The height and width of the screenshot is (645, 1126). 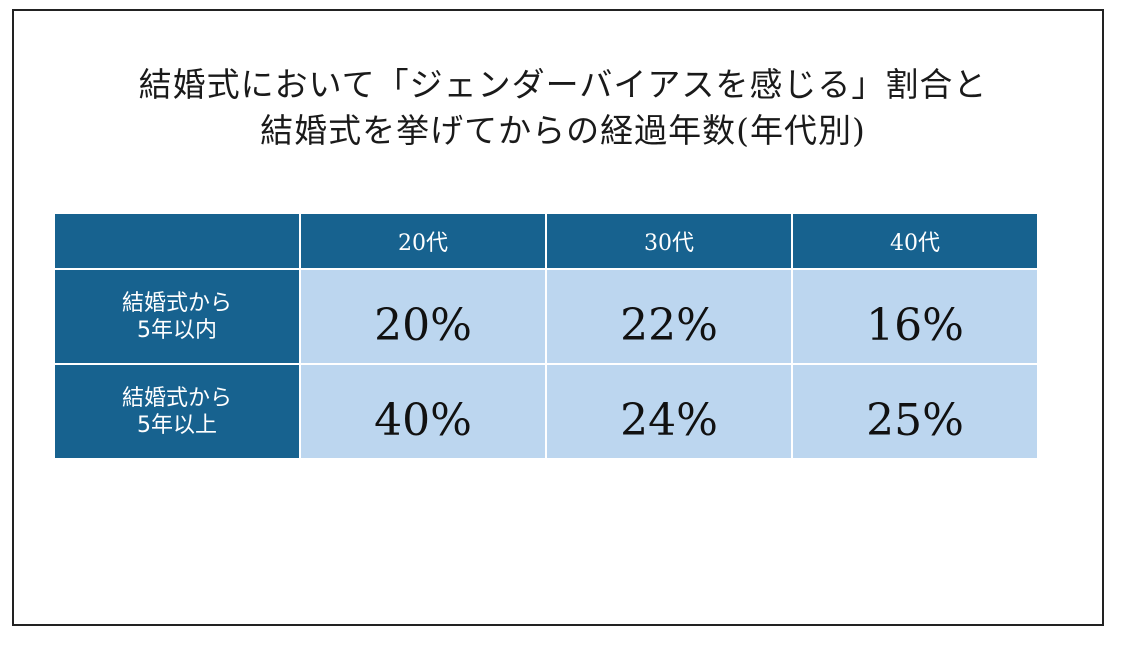 I want to click on chart-title-line2: 結婚式を挙げてからの経過年数(年代別), so click(x=563, y=130).